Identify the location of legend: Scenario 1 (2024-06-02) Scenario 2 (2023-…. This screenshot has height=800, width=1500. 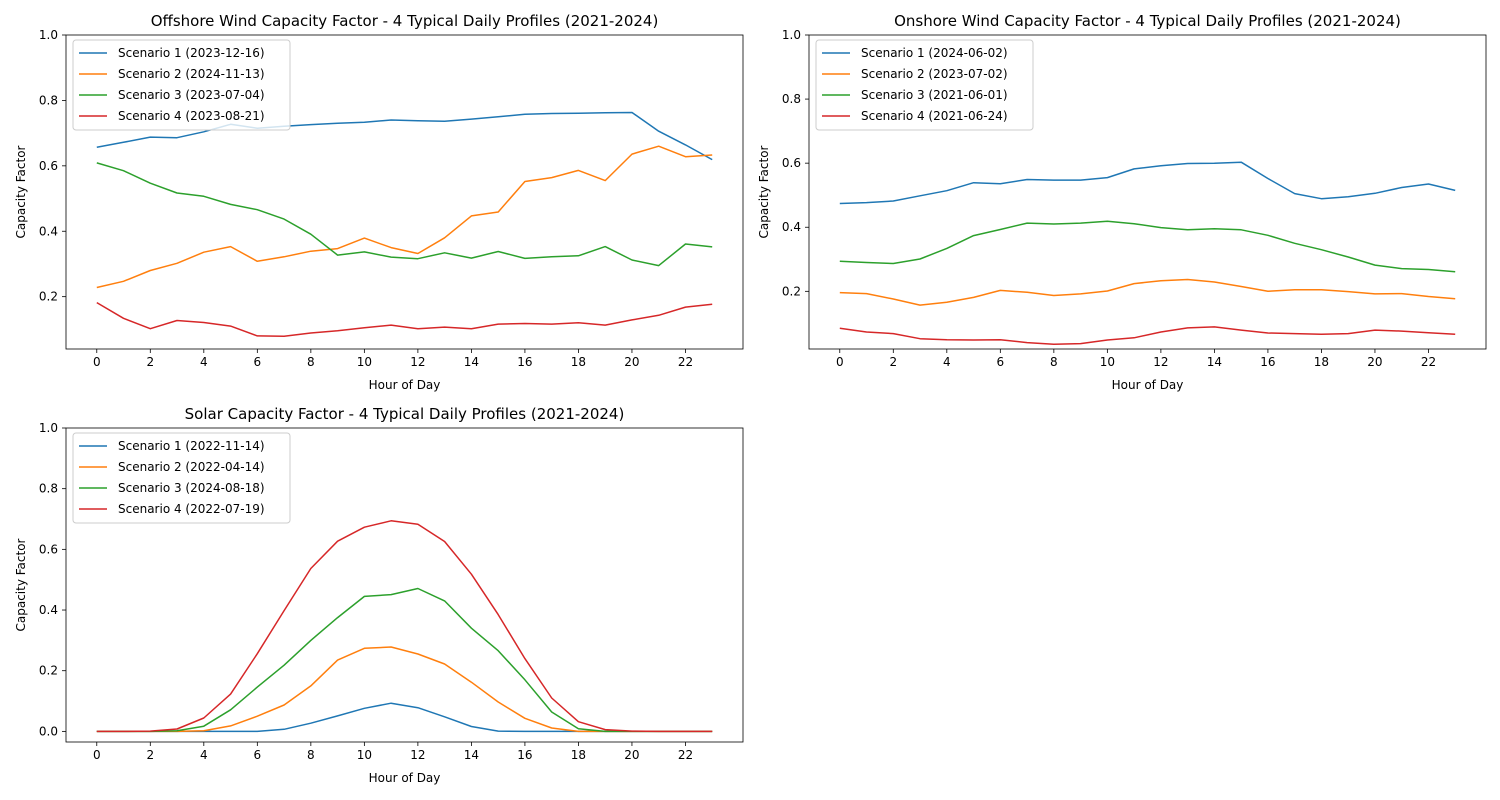
(924, 85).